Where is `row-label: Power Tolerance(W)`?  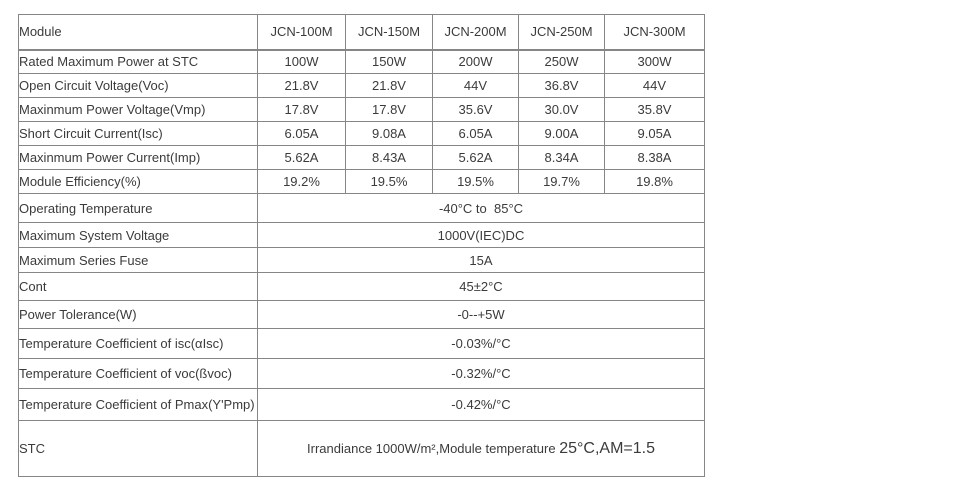 row-label: Power Tolerance(W) is located at coordinates (138, 314).